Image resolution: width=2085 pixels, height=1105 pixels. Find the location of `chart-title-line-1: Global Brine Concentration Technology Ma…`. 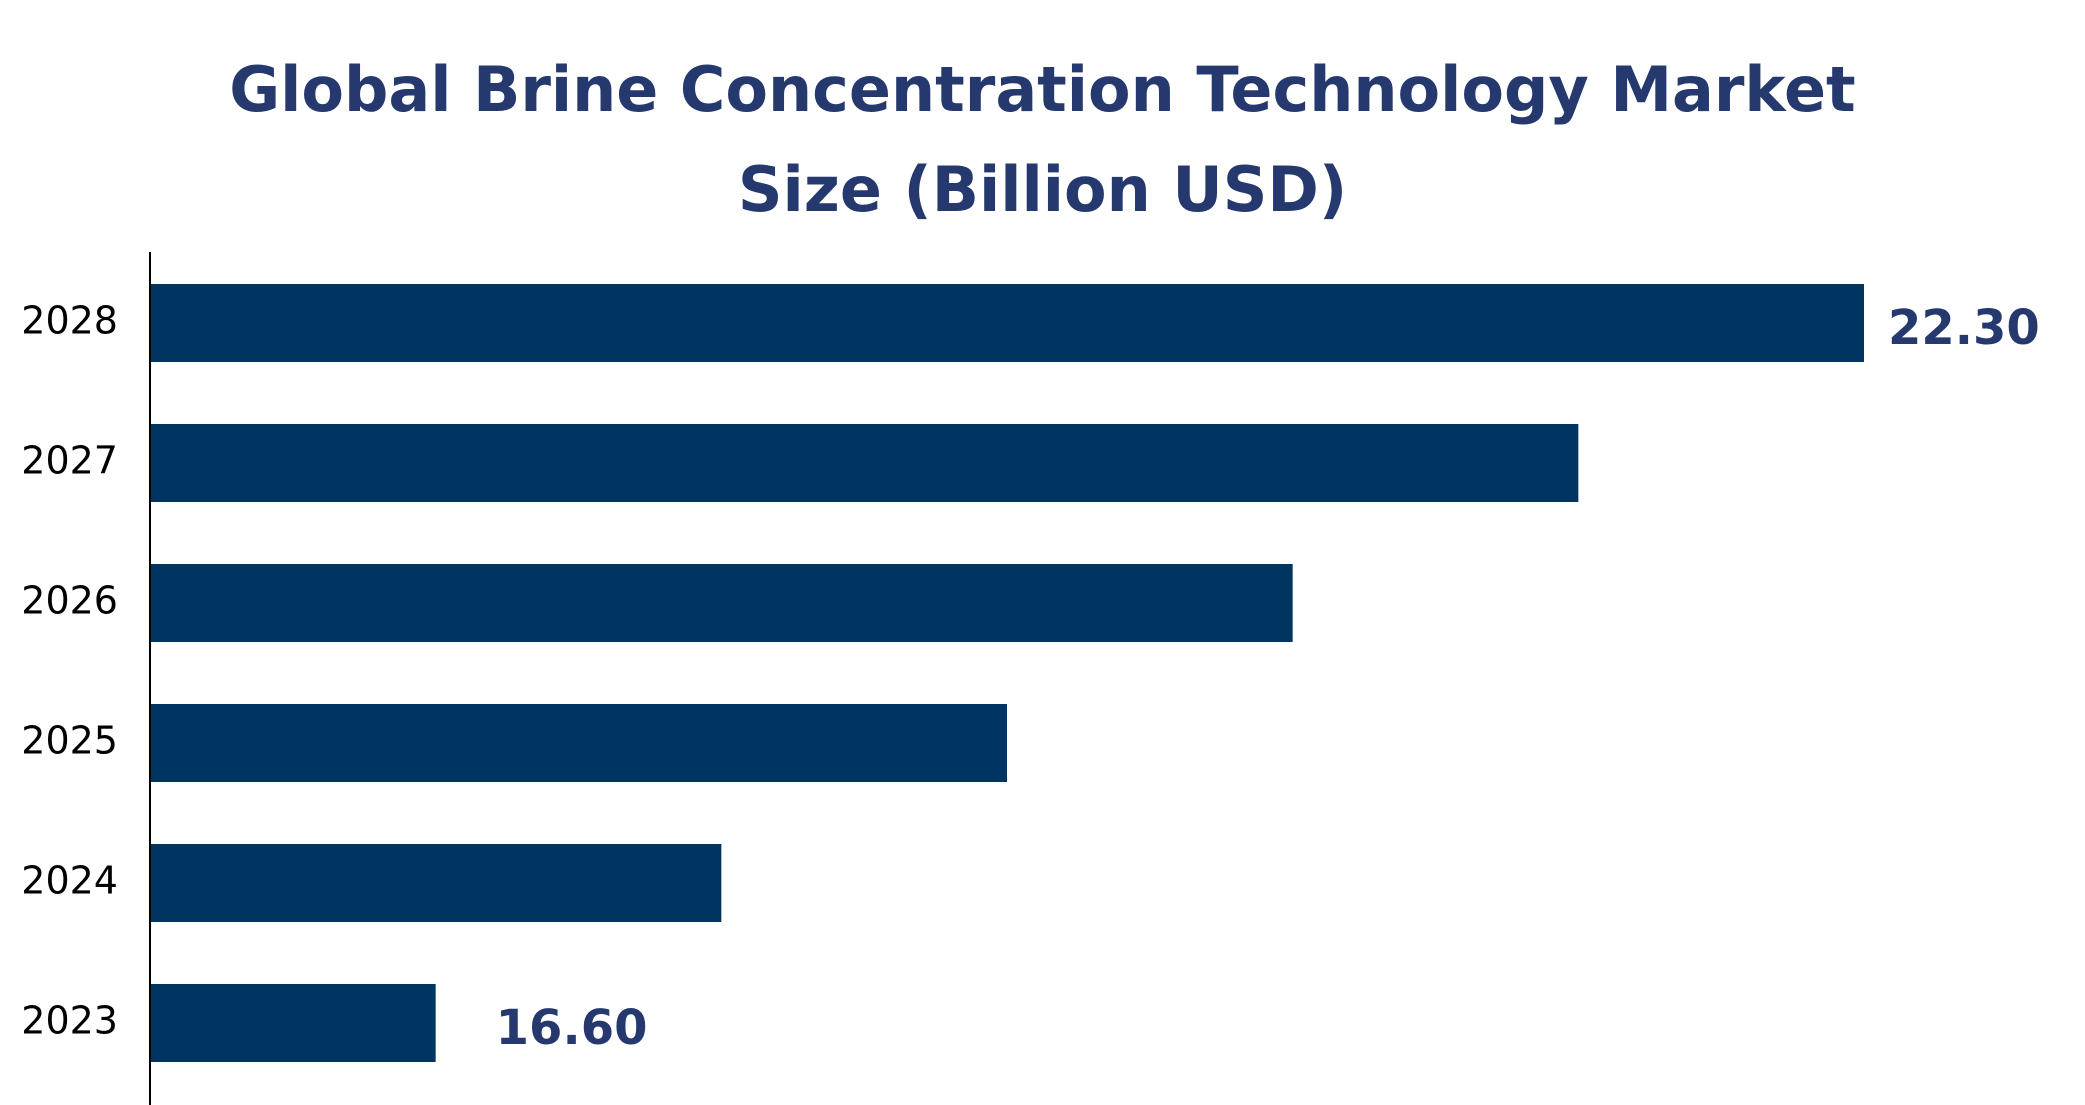

chart-title-line-1: Global Brine Concentration Technology Ma… is located at coordinates (1042, 89).